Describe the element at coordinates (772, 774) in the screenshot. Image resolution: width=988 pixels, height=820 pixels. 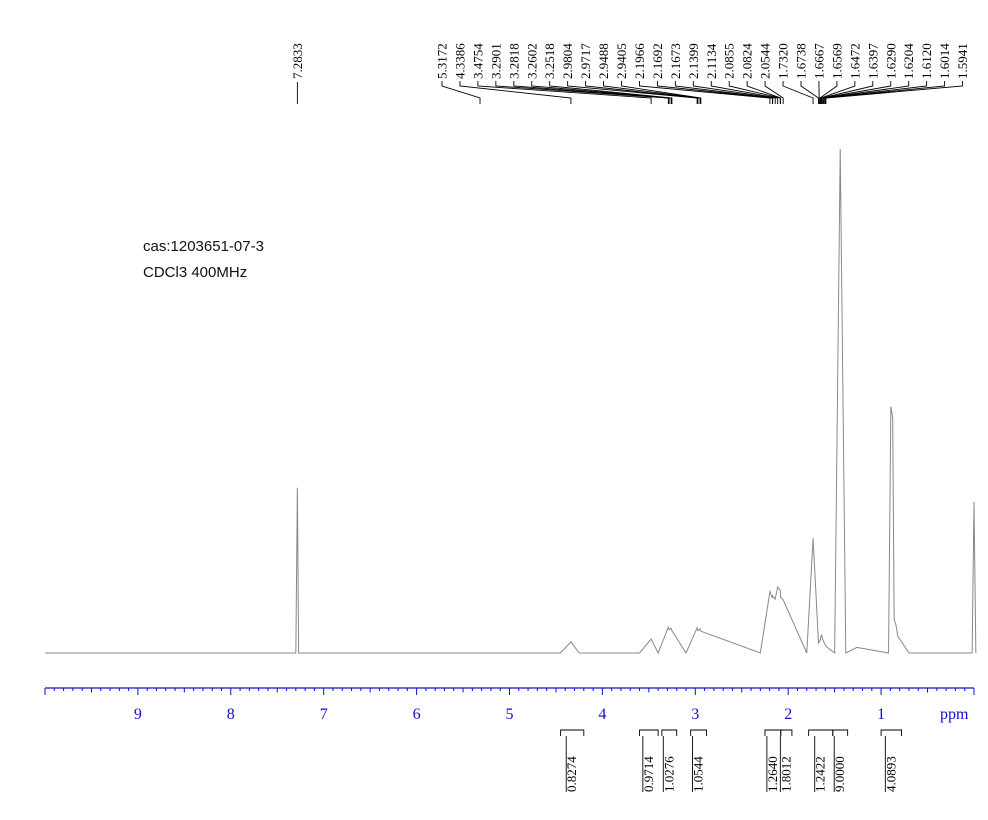
I see `integral-value: 1.2640` at that location.